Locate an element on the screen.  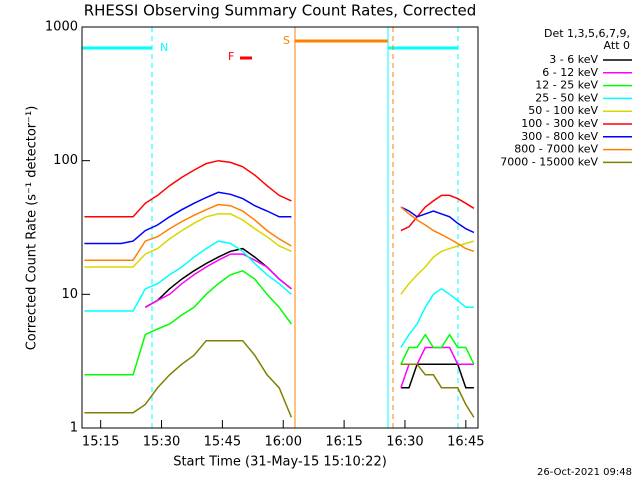
y-axis-label: Corrected Count Rate (s⁻¹ detector⁻¹) is located at coordinates (32, 228).